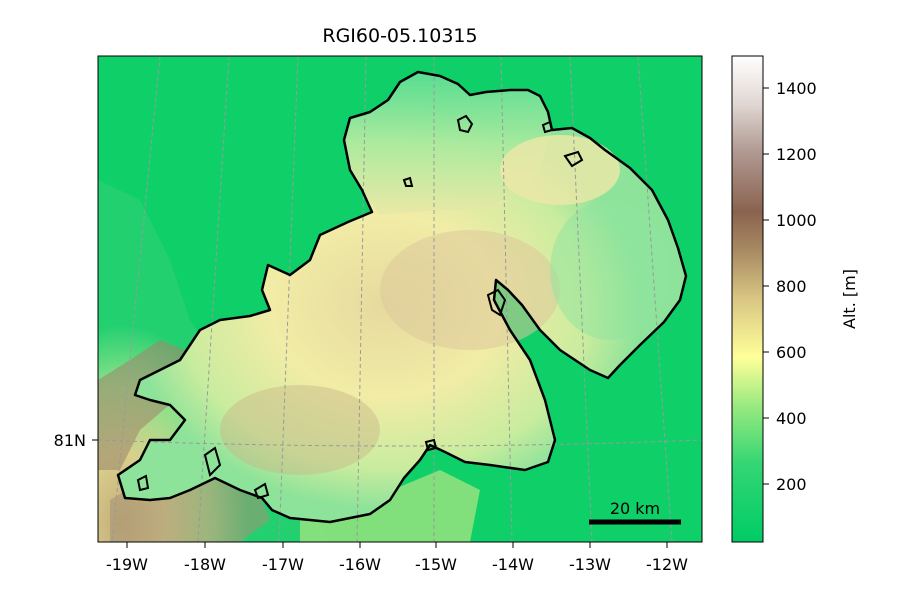  Describe the element at coordinates (127, 564) in the screenshot. I see `lon-label: -19W` at that location.